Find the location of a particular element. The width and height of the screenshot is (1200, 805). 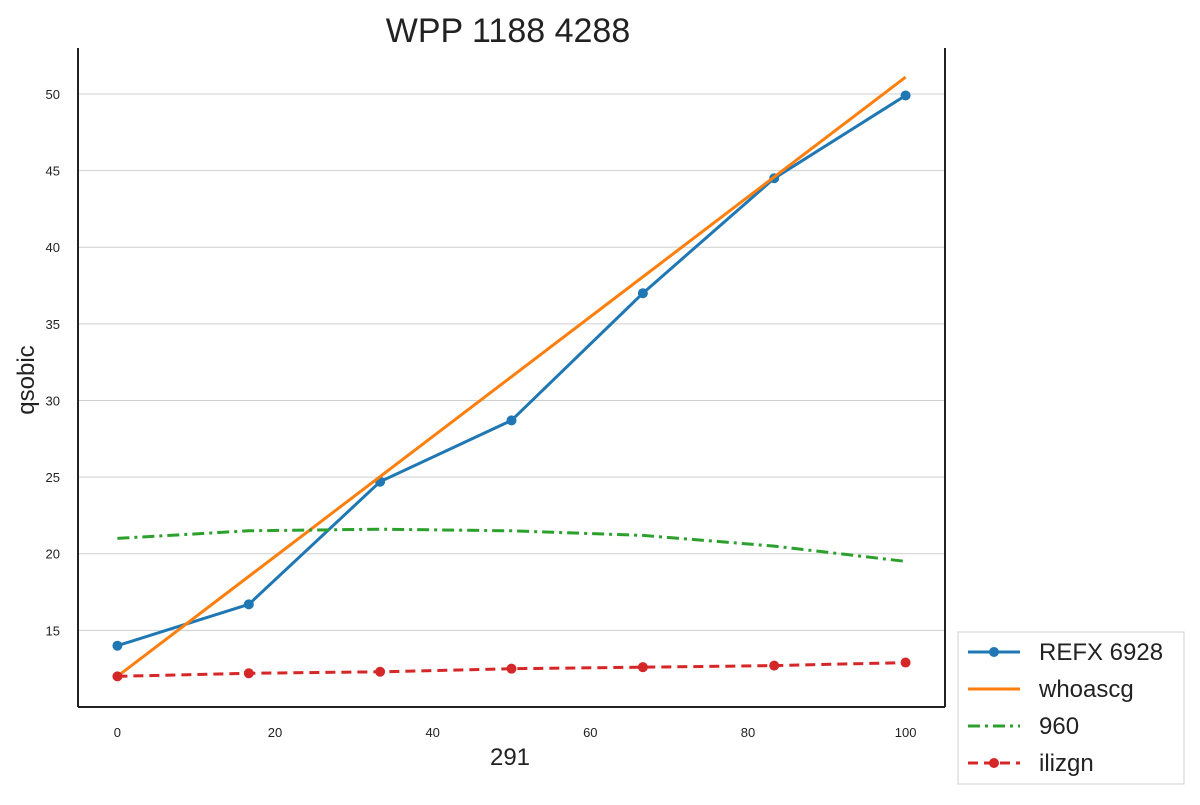

x-tick-label: 100 is located at coordinates (906, 732).